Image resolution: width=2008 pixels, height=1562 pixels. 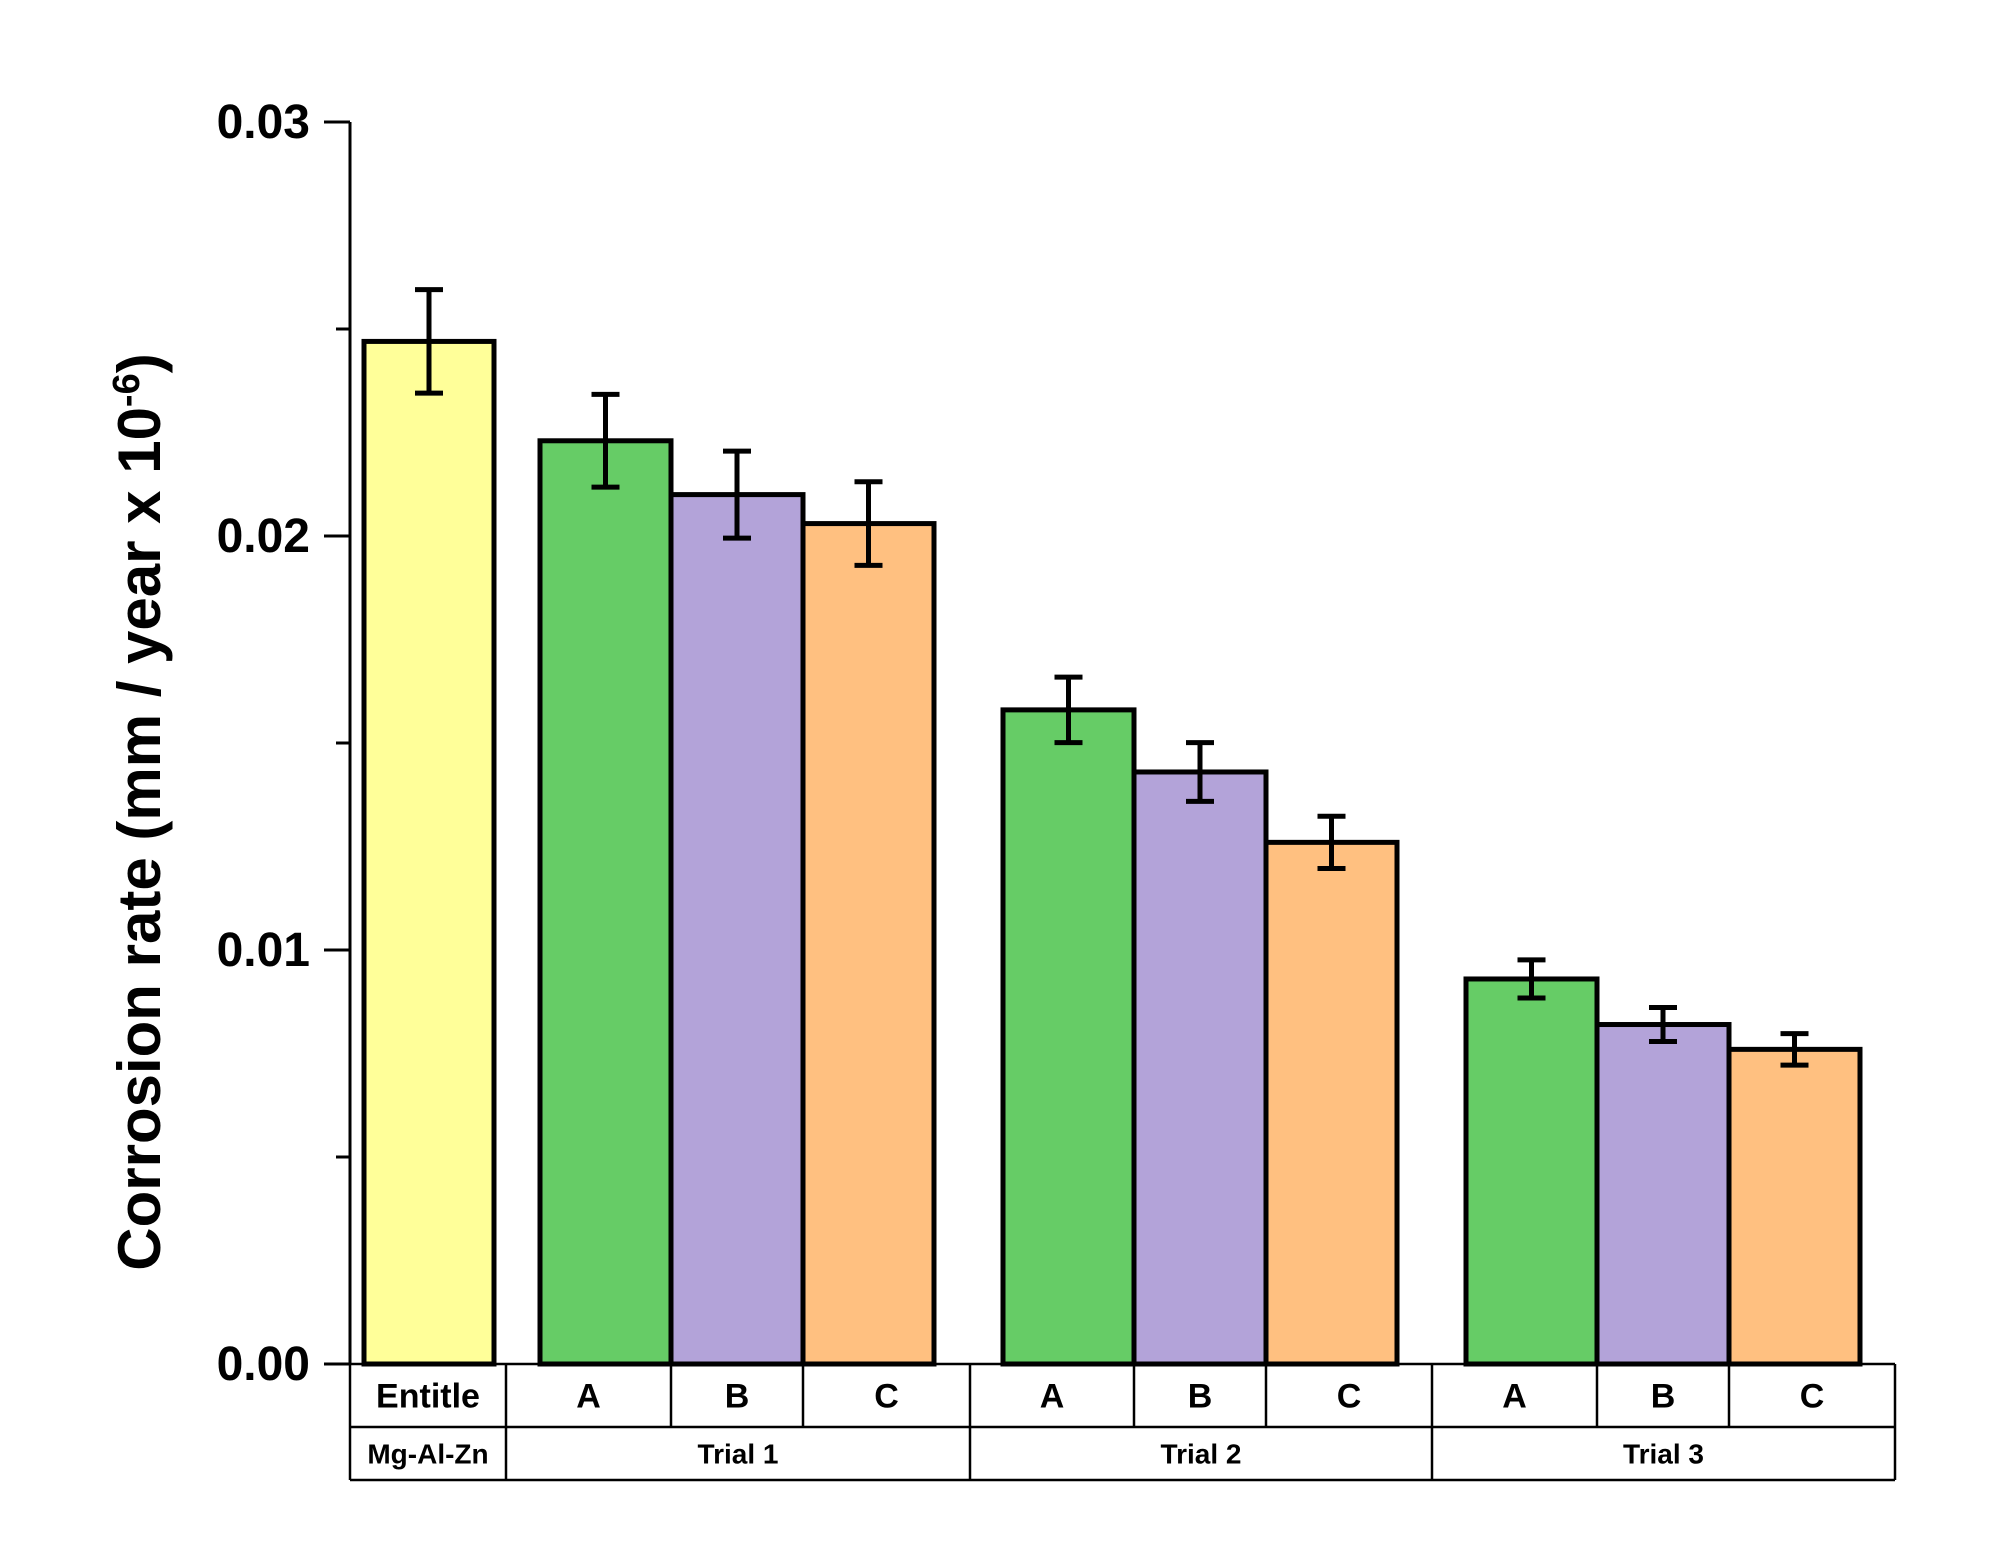 What do you see at coordinates (1068, 1037) in the screenshot?
I see `bar-trial-2-a` at bounding box center [1068, 1037].